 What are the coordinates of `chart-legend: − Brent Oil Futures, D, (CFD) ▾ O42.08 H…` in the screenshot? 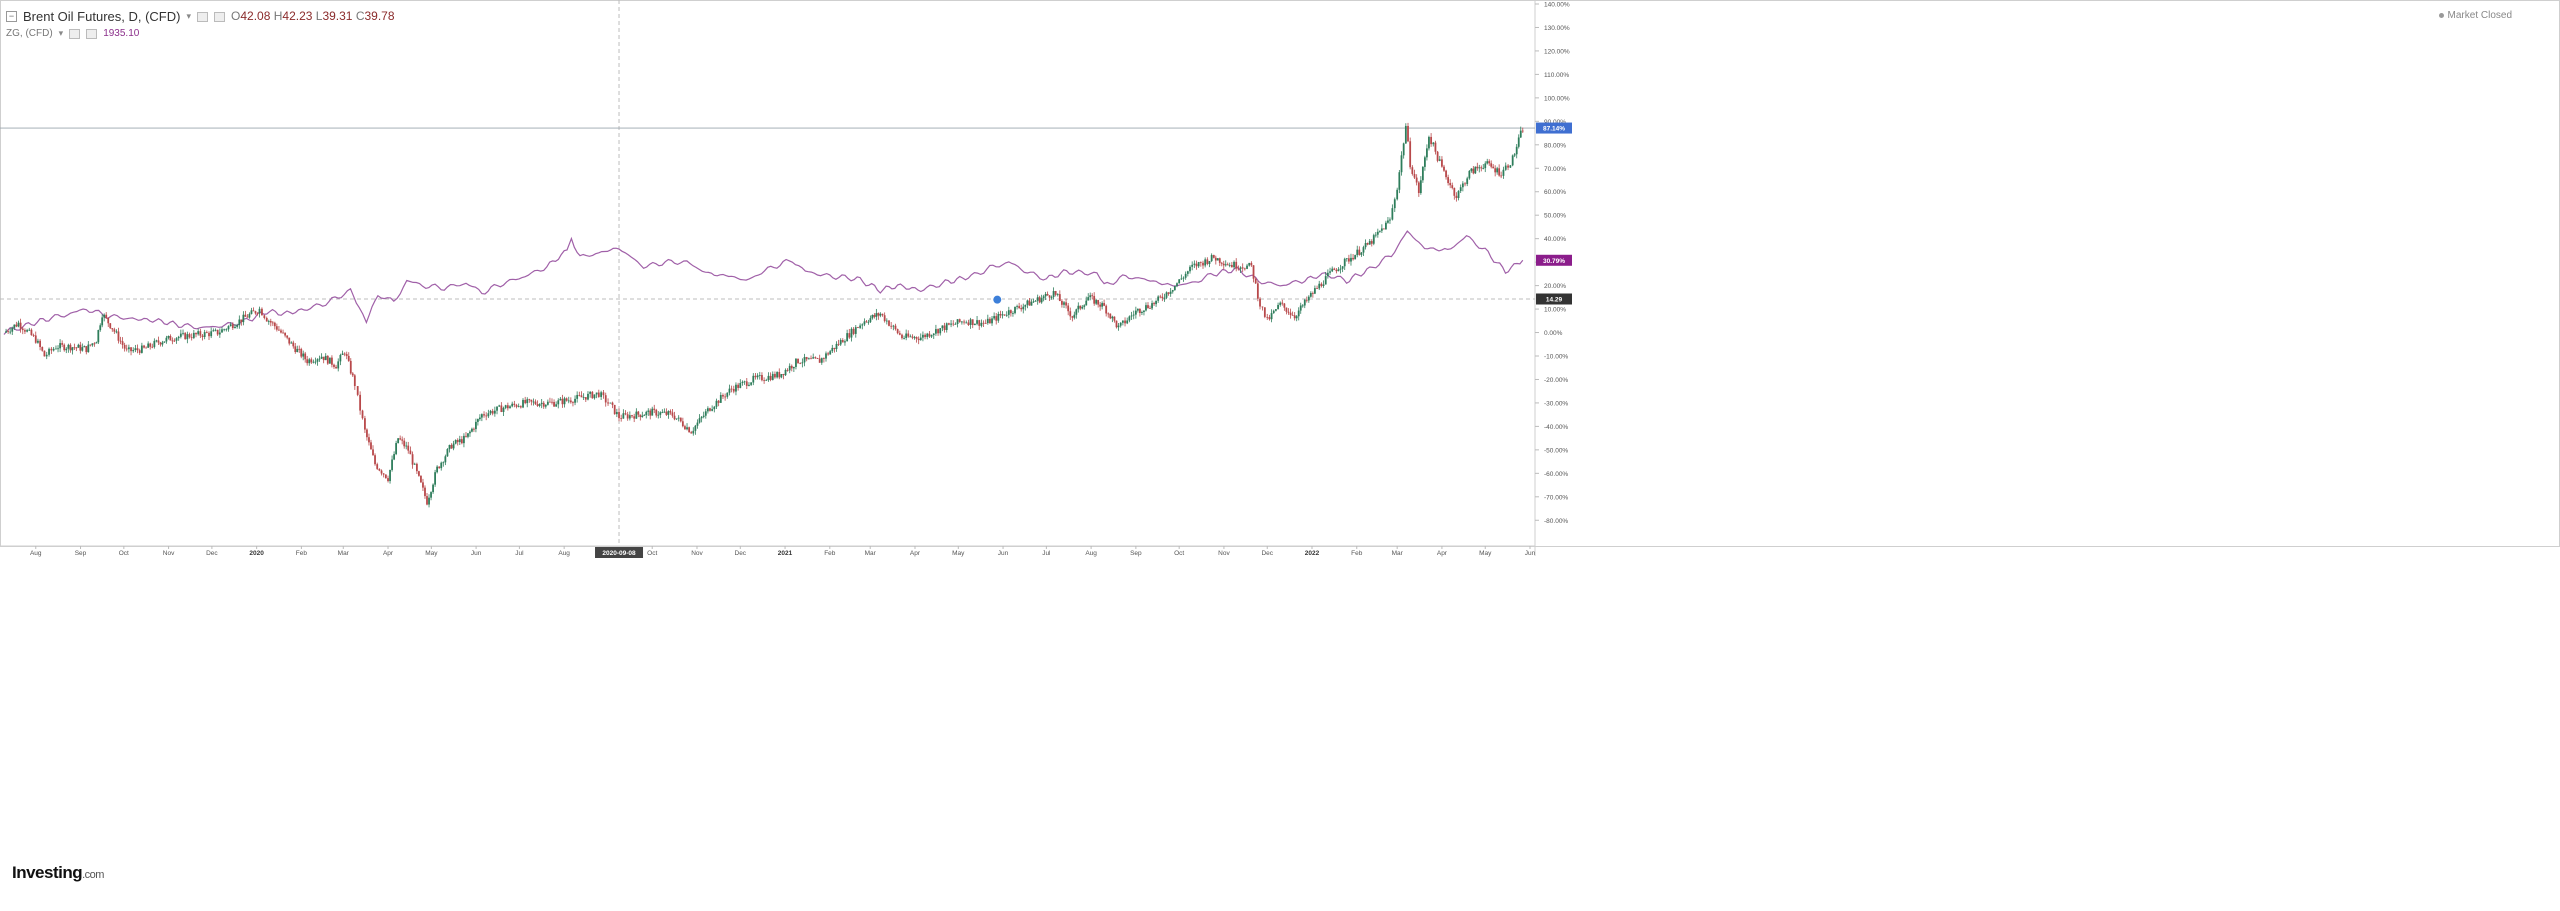 It's located at (200, 25).